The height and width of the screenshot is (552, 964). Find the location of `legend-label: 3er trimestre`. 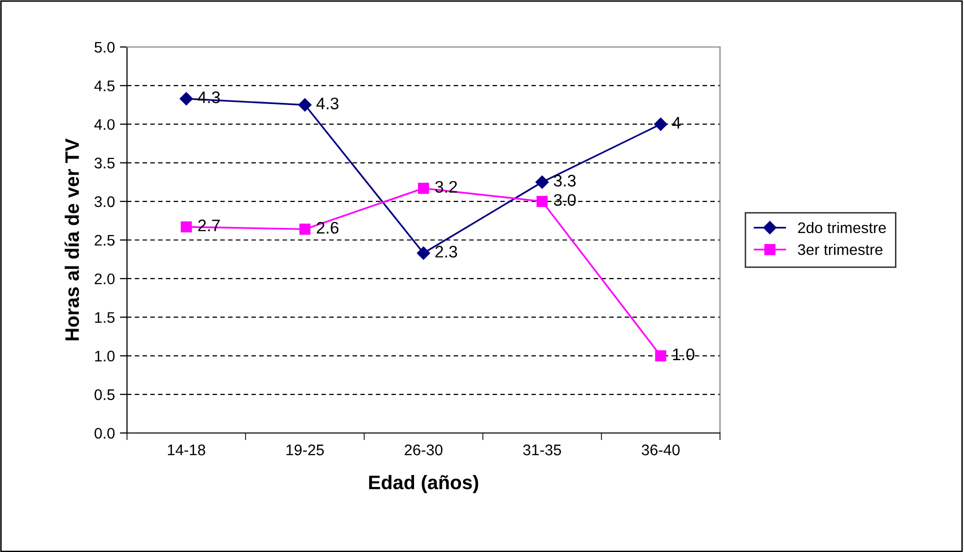

legend-label: 3er trimestre is located at coordinates (840, 250).